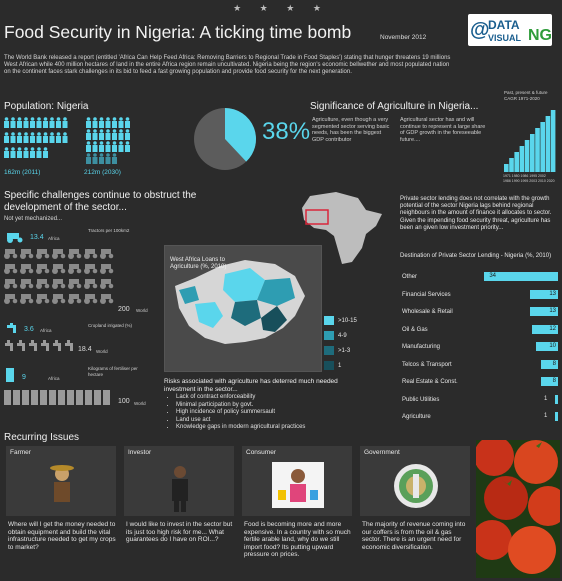 The width and height of the screenshot is (562, 581). Describe the element at coordinates (274, 319) in the screenshot. I see `region-nigeria` at that location.